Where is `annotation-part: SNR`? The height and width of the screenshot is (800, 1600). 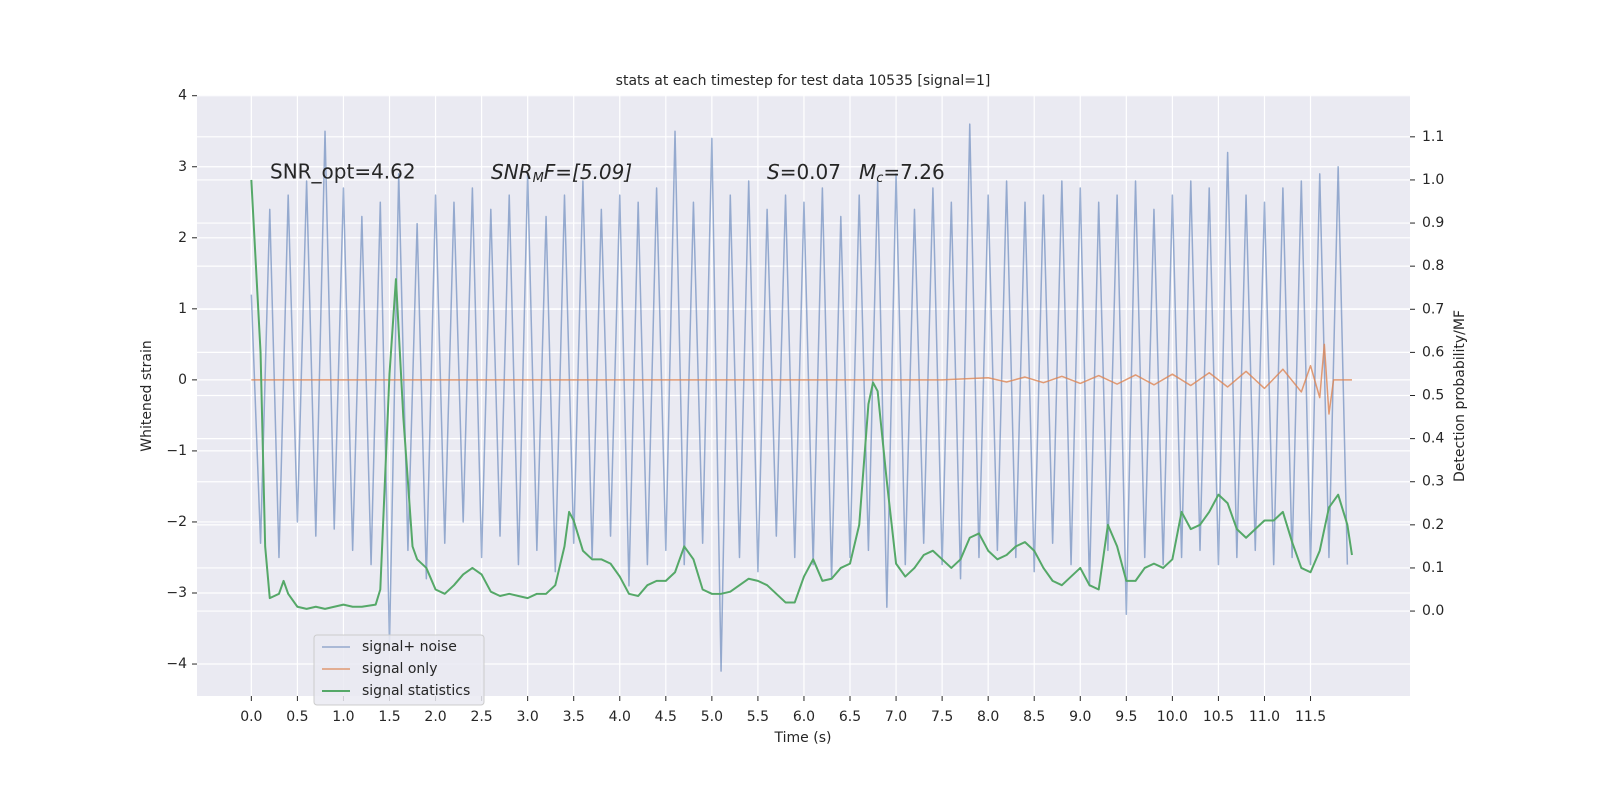 annotation-part: SNR is located at coordinates (512, 172).